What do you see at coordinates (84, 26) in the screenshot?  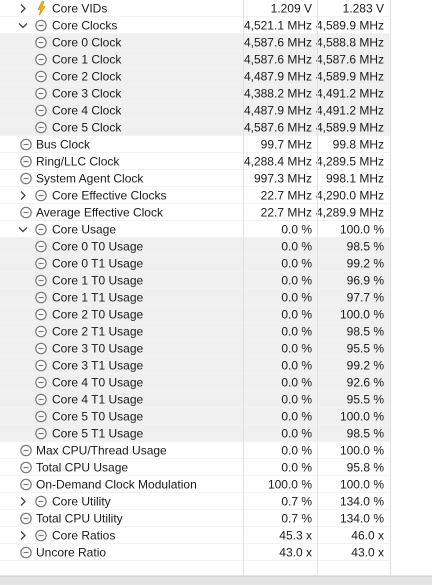 I see `sensor-label: Core Clocks` at bounding box center [84, 26].